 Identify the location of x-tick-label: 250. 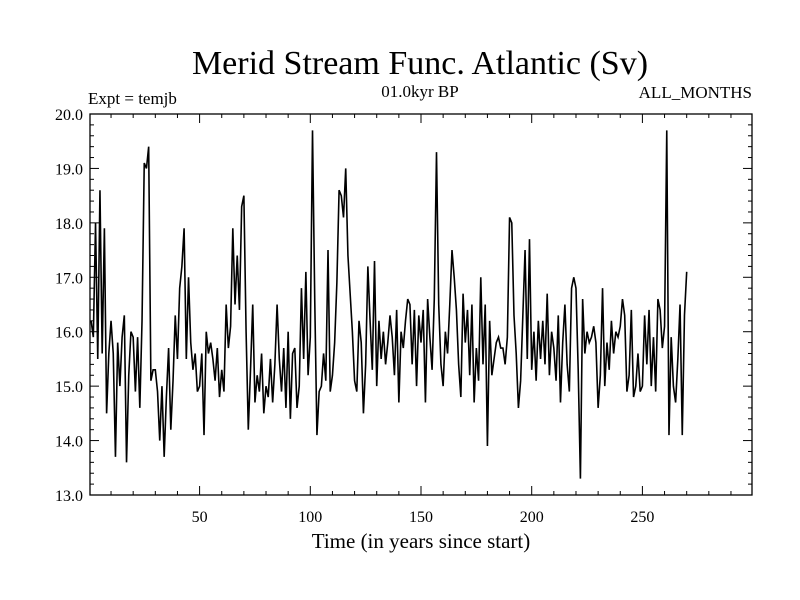
(642, 517).